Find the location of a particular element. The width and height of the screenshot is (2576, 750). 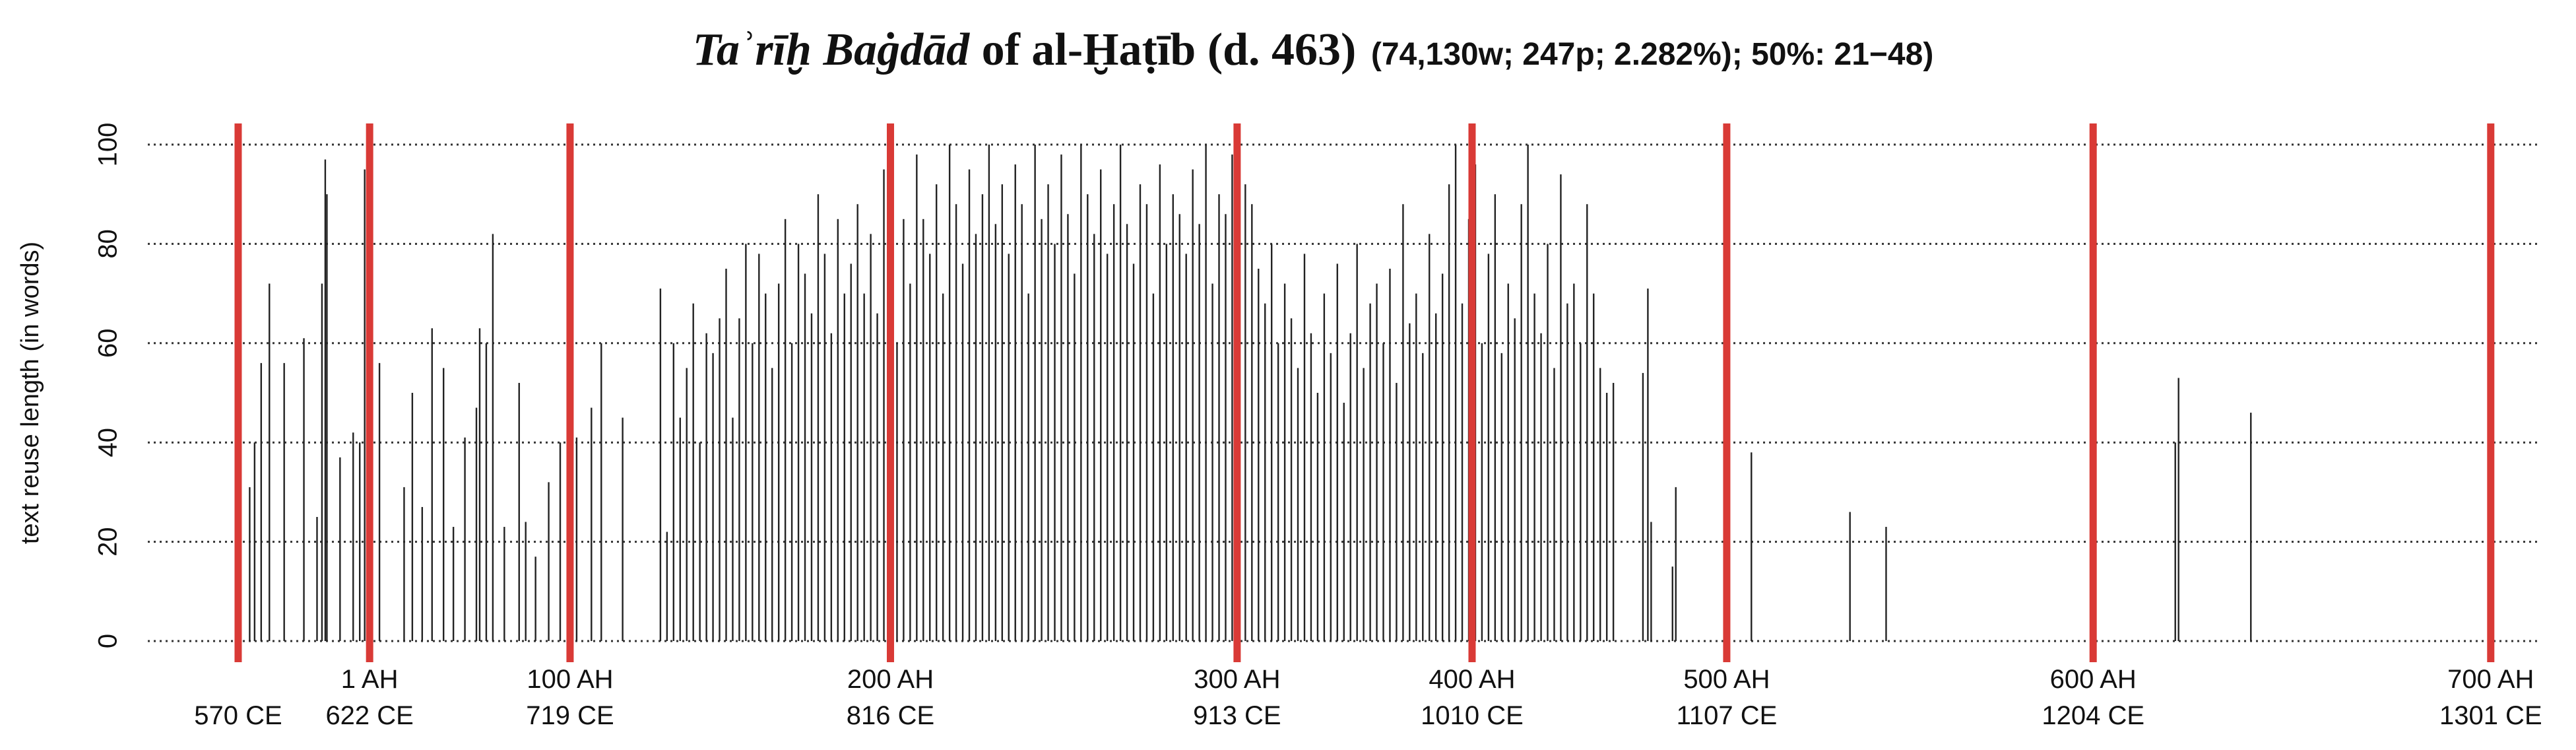

y-tick-label: 40 is located at coordinates (108, 443).